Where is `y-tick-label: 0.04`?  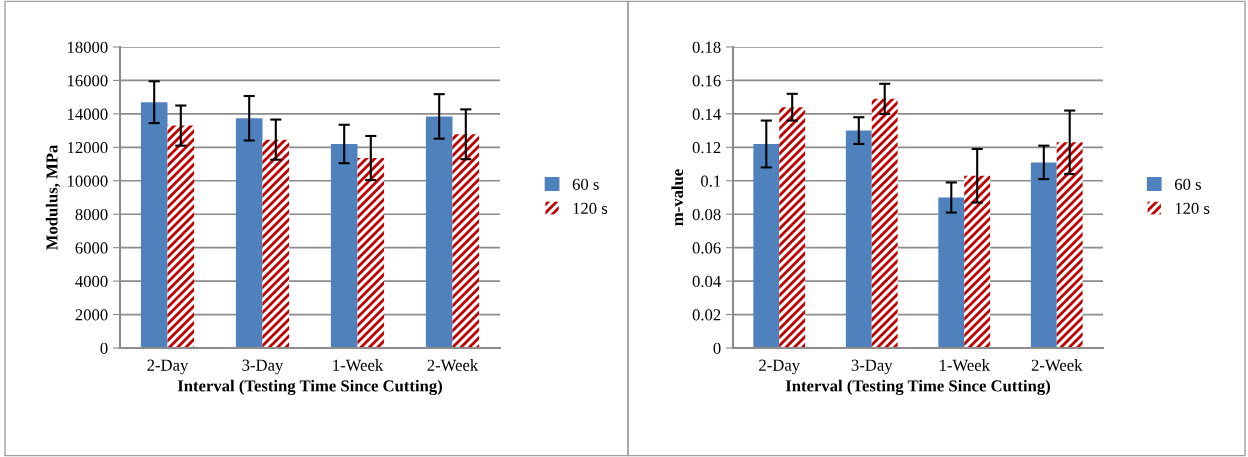
y-tick-label: 0.04 is located at coordinates (706, 281).